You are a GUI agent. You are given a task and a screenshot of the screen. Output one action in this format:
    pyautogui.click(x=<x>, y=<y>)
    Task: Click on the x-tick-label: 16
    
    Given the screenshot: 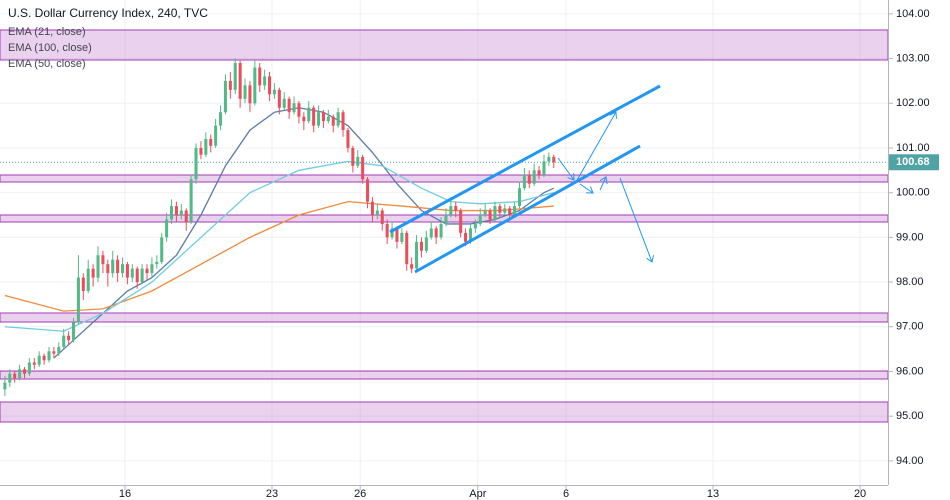 What is the action you would take?
    pyautogui.click(x=125, y=494)
    